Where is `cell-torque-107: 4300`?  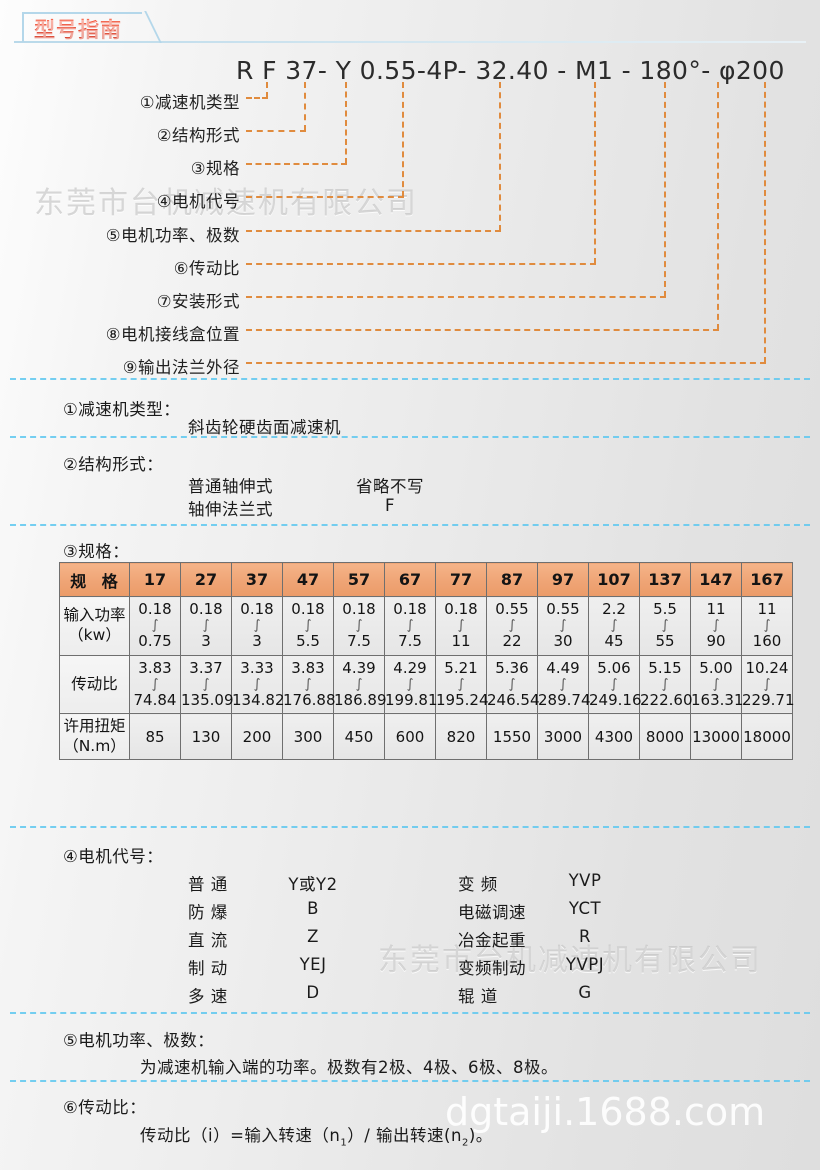
cell-torque-107: 4300 is located at coordinates (614, 736).